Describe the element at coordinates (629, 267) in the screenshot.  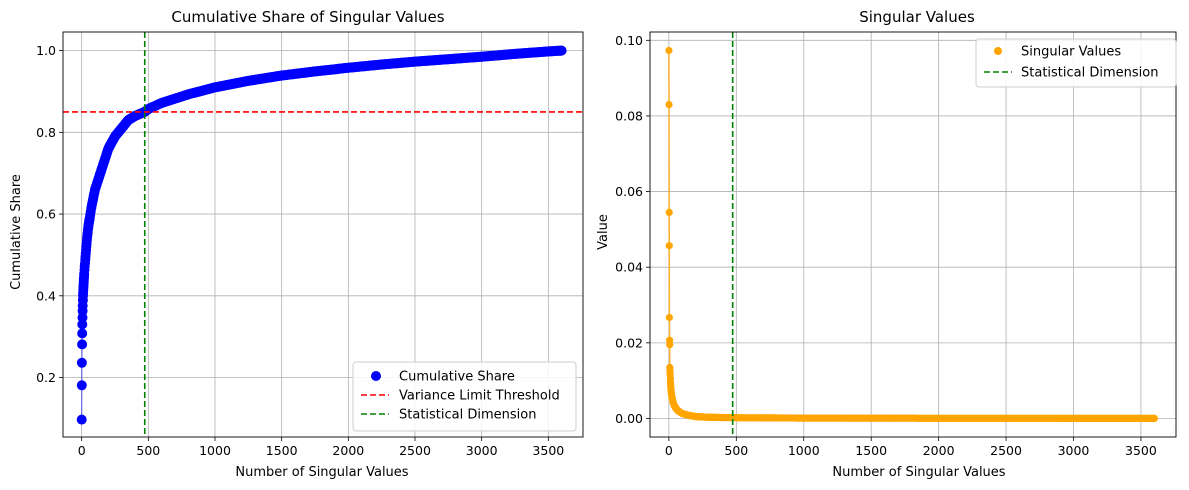
I see `y-tick-label: 0.04` at that location.